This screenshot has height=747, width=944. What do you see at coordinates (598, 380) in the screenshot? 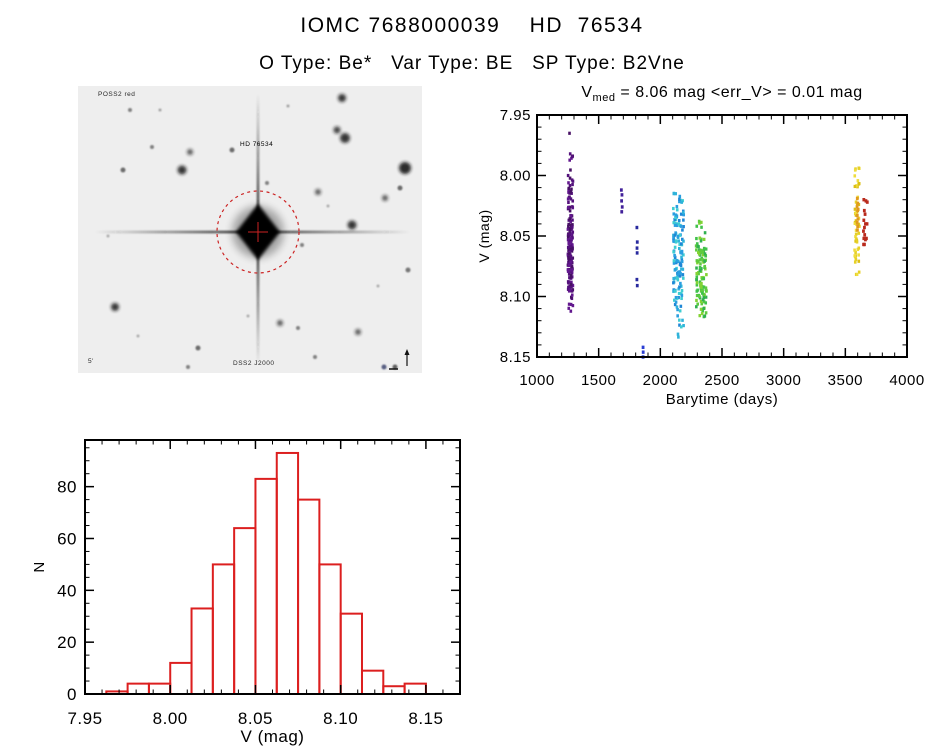
I see `x-tick-label: 1500` at bounding box center [598, 380].